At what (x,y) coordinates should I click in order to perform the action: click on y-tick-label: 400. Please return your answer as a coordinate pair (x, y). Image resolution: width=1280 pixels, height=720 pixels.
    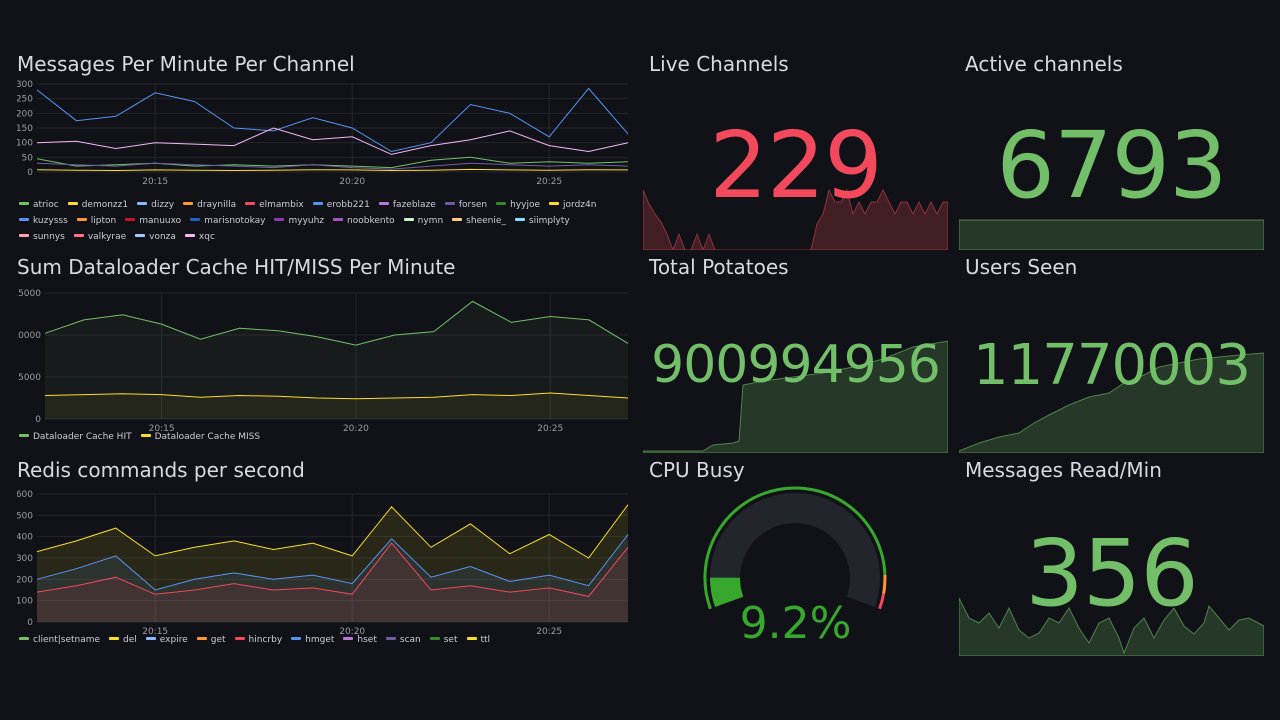
    Looking at the image, I should click on (25, 538).